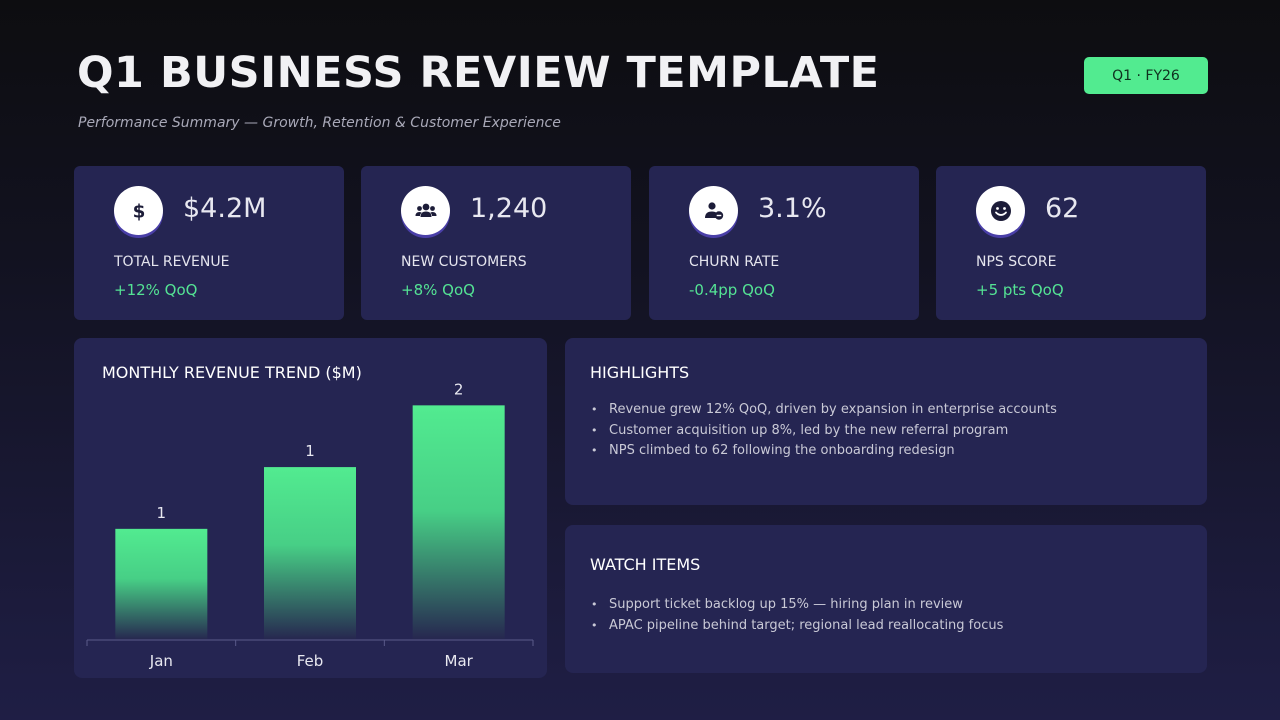  Describe the element at coordinates (1146, 75) in the screenshot. I see `quarter-badge: Q1 · FY26` at that location.